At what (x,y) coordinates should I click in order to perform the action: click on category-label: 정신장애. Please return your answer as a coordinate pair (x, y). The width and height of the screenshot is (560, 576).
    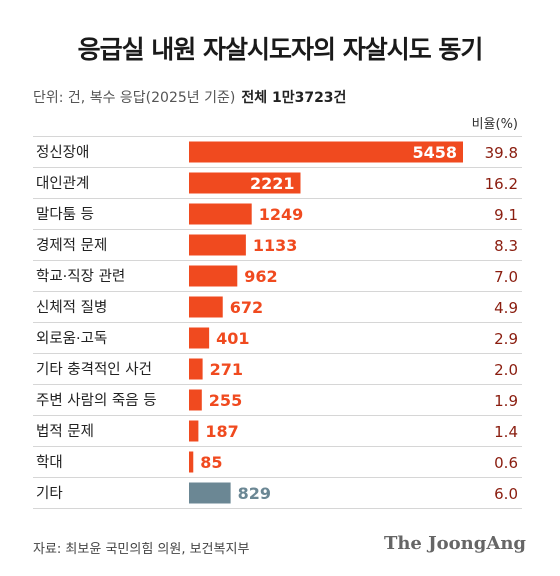
    Looking at the image, I should click on (62, 152).